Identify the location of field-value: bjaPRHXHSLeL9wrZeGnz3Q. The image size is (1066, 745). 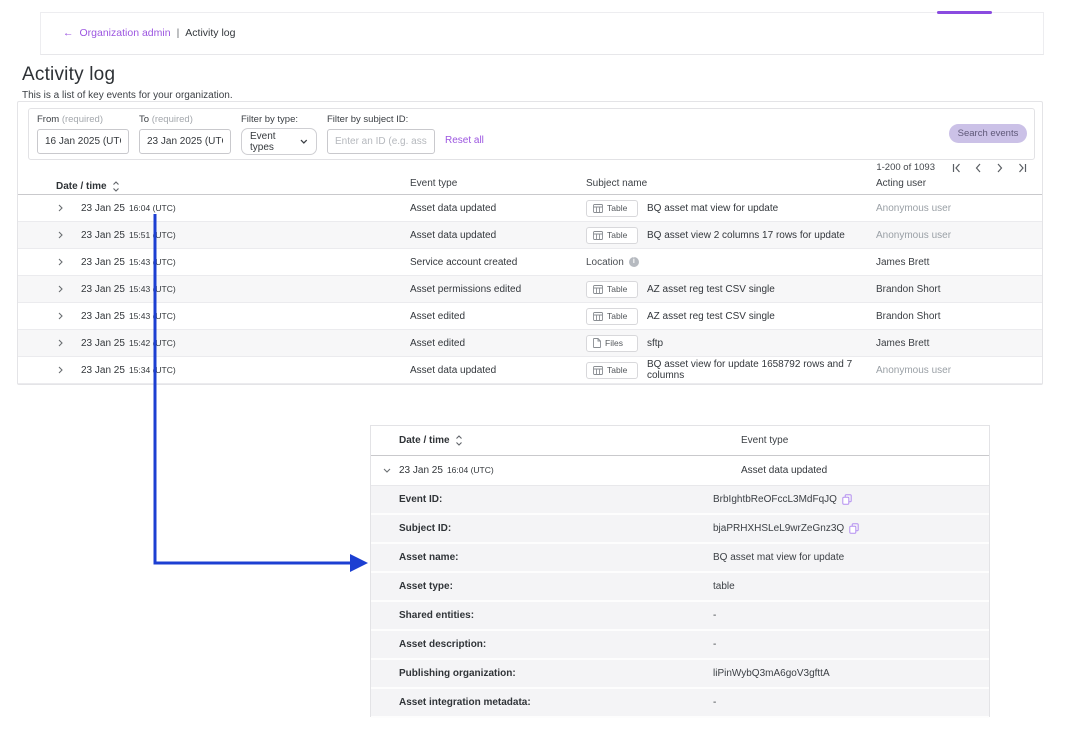
(851, 528).